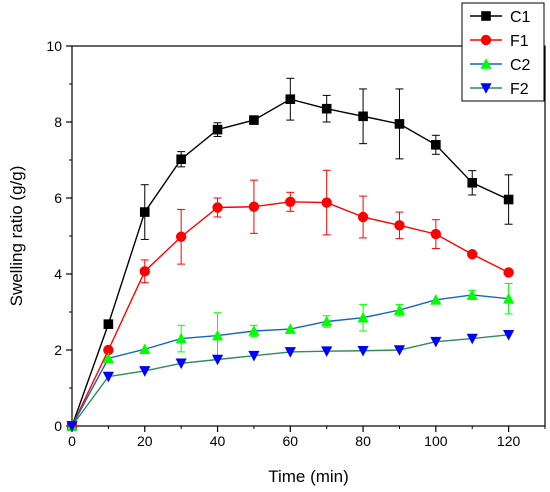 This screenshot has width=550, height=492. Describe the element at coordinates (500, 17) in the screenshot. I see `legend-item-c1: C1` at that location.